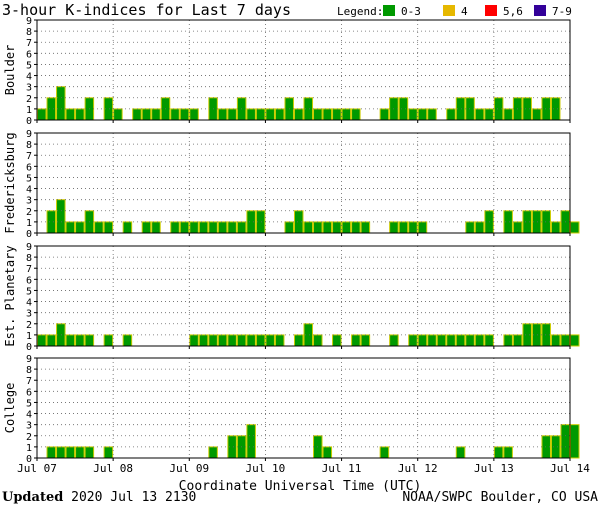 This screenshot has width=600, height=510. What do you see at coordinates (33, 497) in the screenshot?
I see `updated-label: Updated` at bounding box center [33, 497].